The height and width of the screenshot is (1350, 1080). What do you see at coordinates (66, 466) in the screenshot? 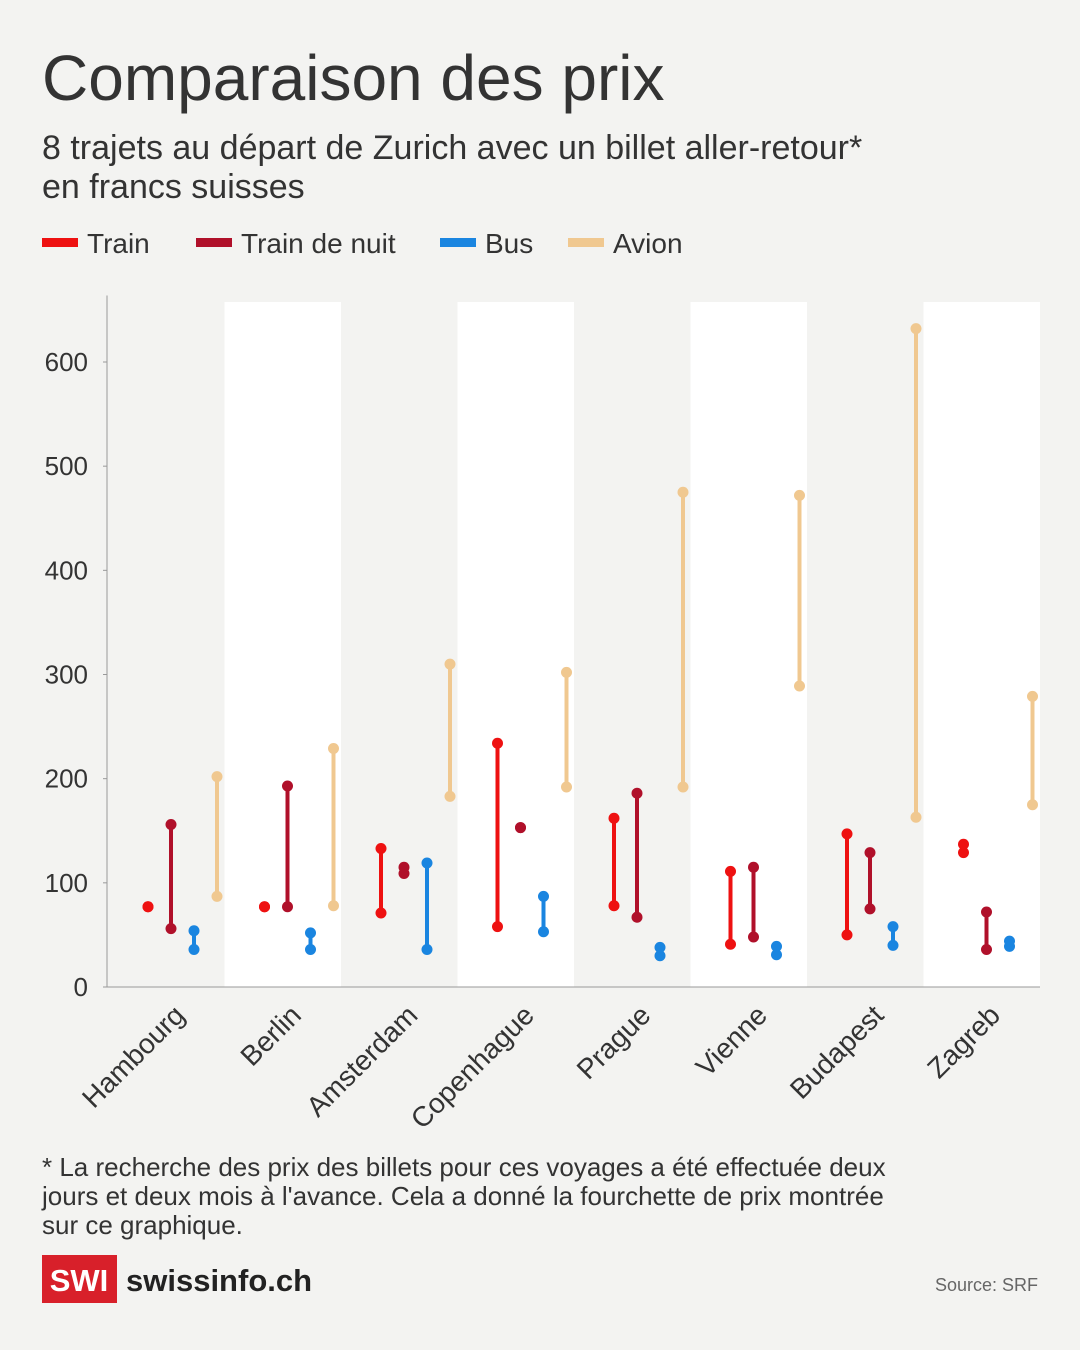
I see `y-tick-label: 500` at bounding box center [66, 466].